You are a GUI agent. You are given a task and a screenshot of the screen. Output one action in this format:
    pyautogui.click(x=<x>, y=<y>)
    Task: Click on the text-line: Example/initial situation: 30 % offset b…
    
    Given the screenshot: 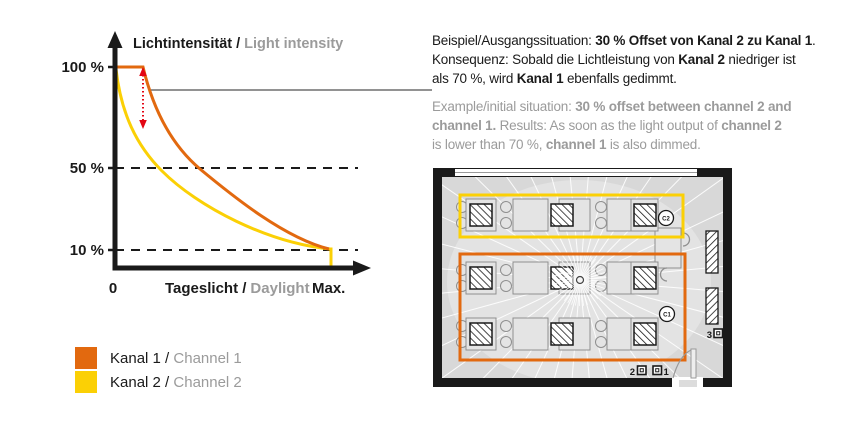 What is the action you would take?
    pyautogui.click(x=612, y=106)
    